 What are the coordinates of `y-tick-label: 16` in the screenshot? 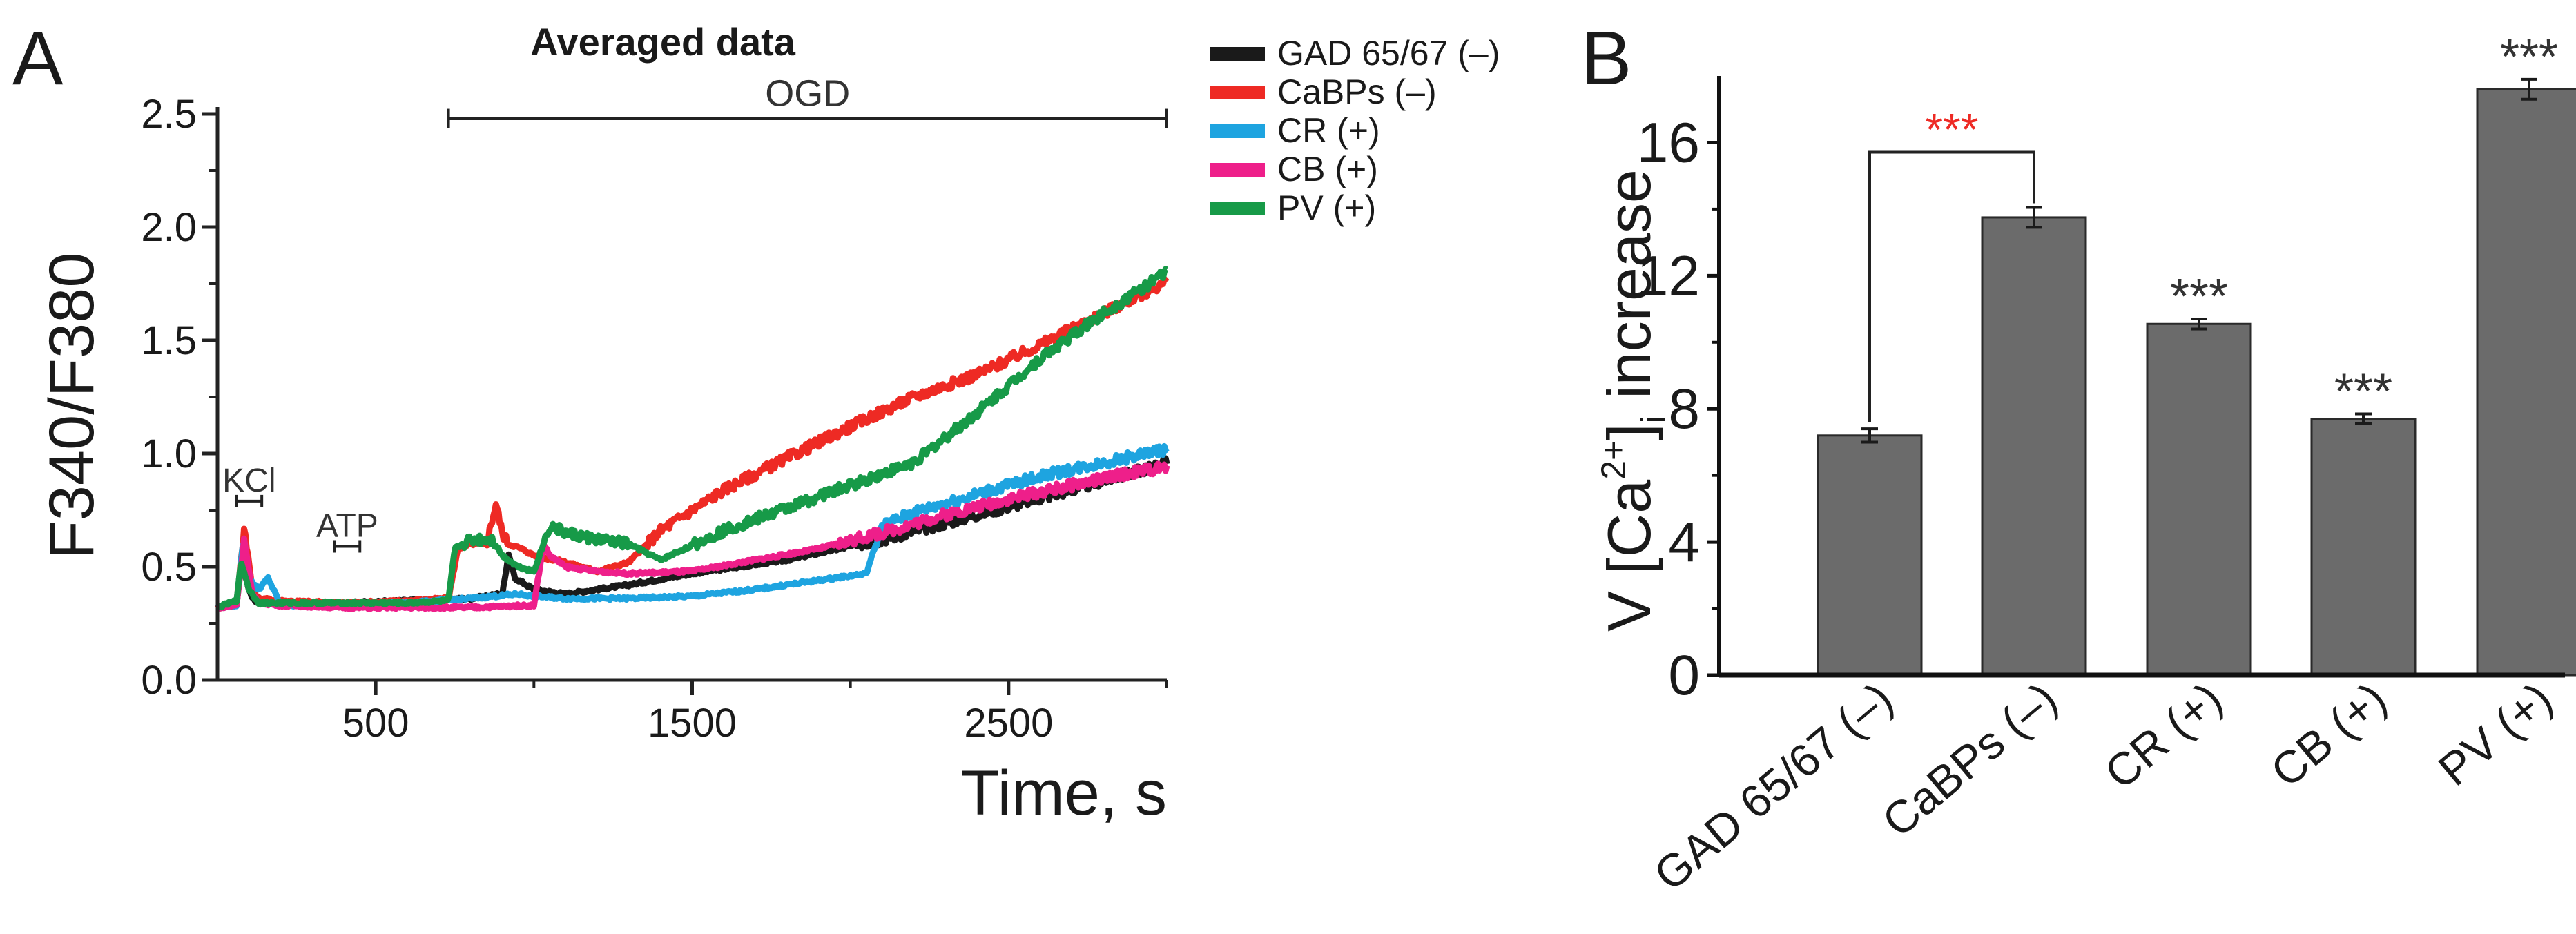 It's located at (1669, 142).